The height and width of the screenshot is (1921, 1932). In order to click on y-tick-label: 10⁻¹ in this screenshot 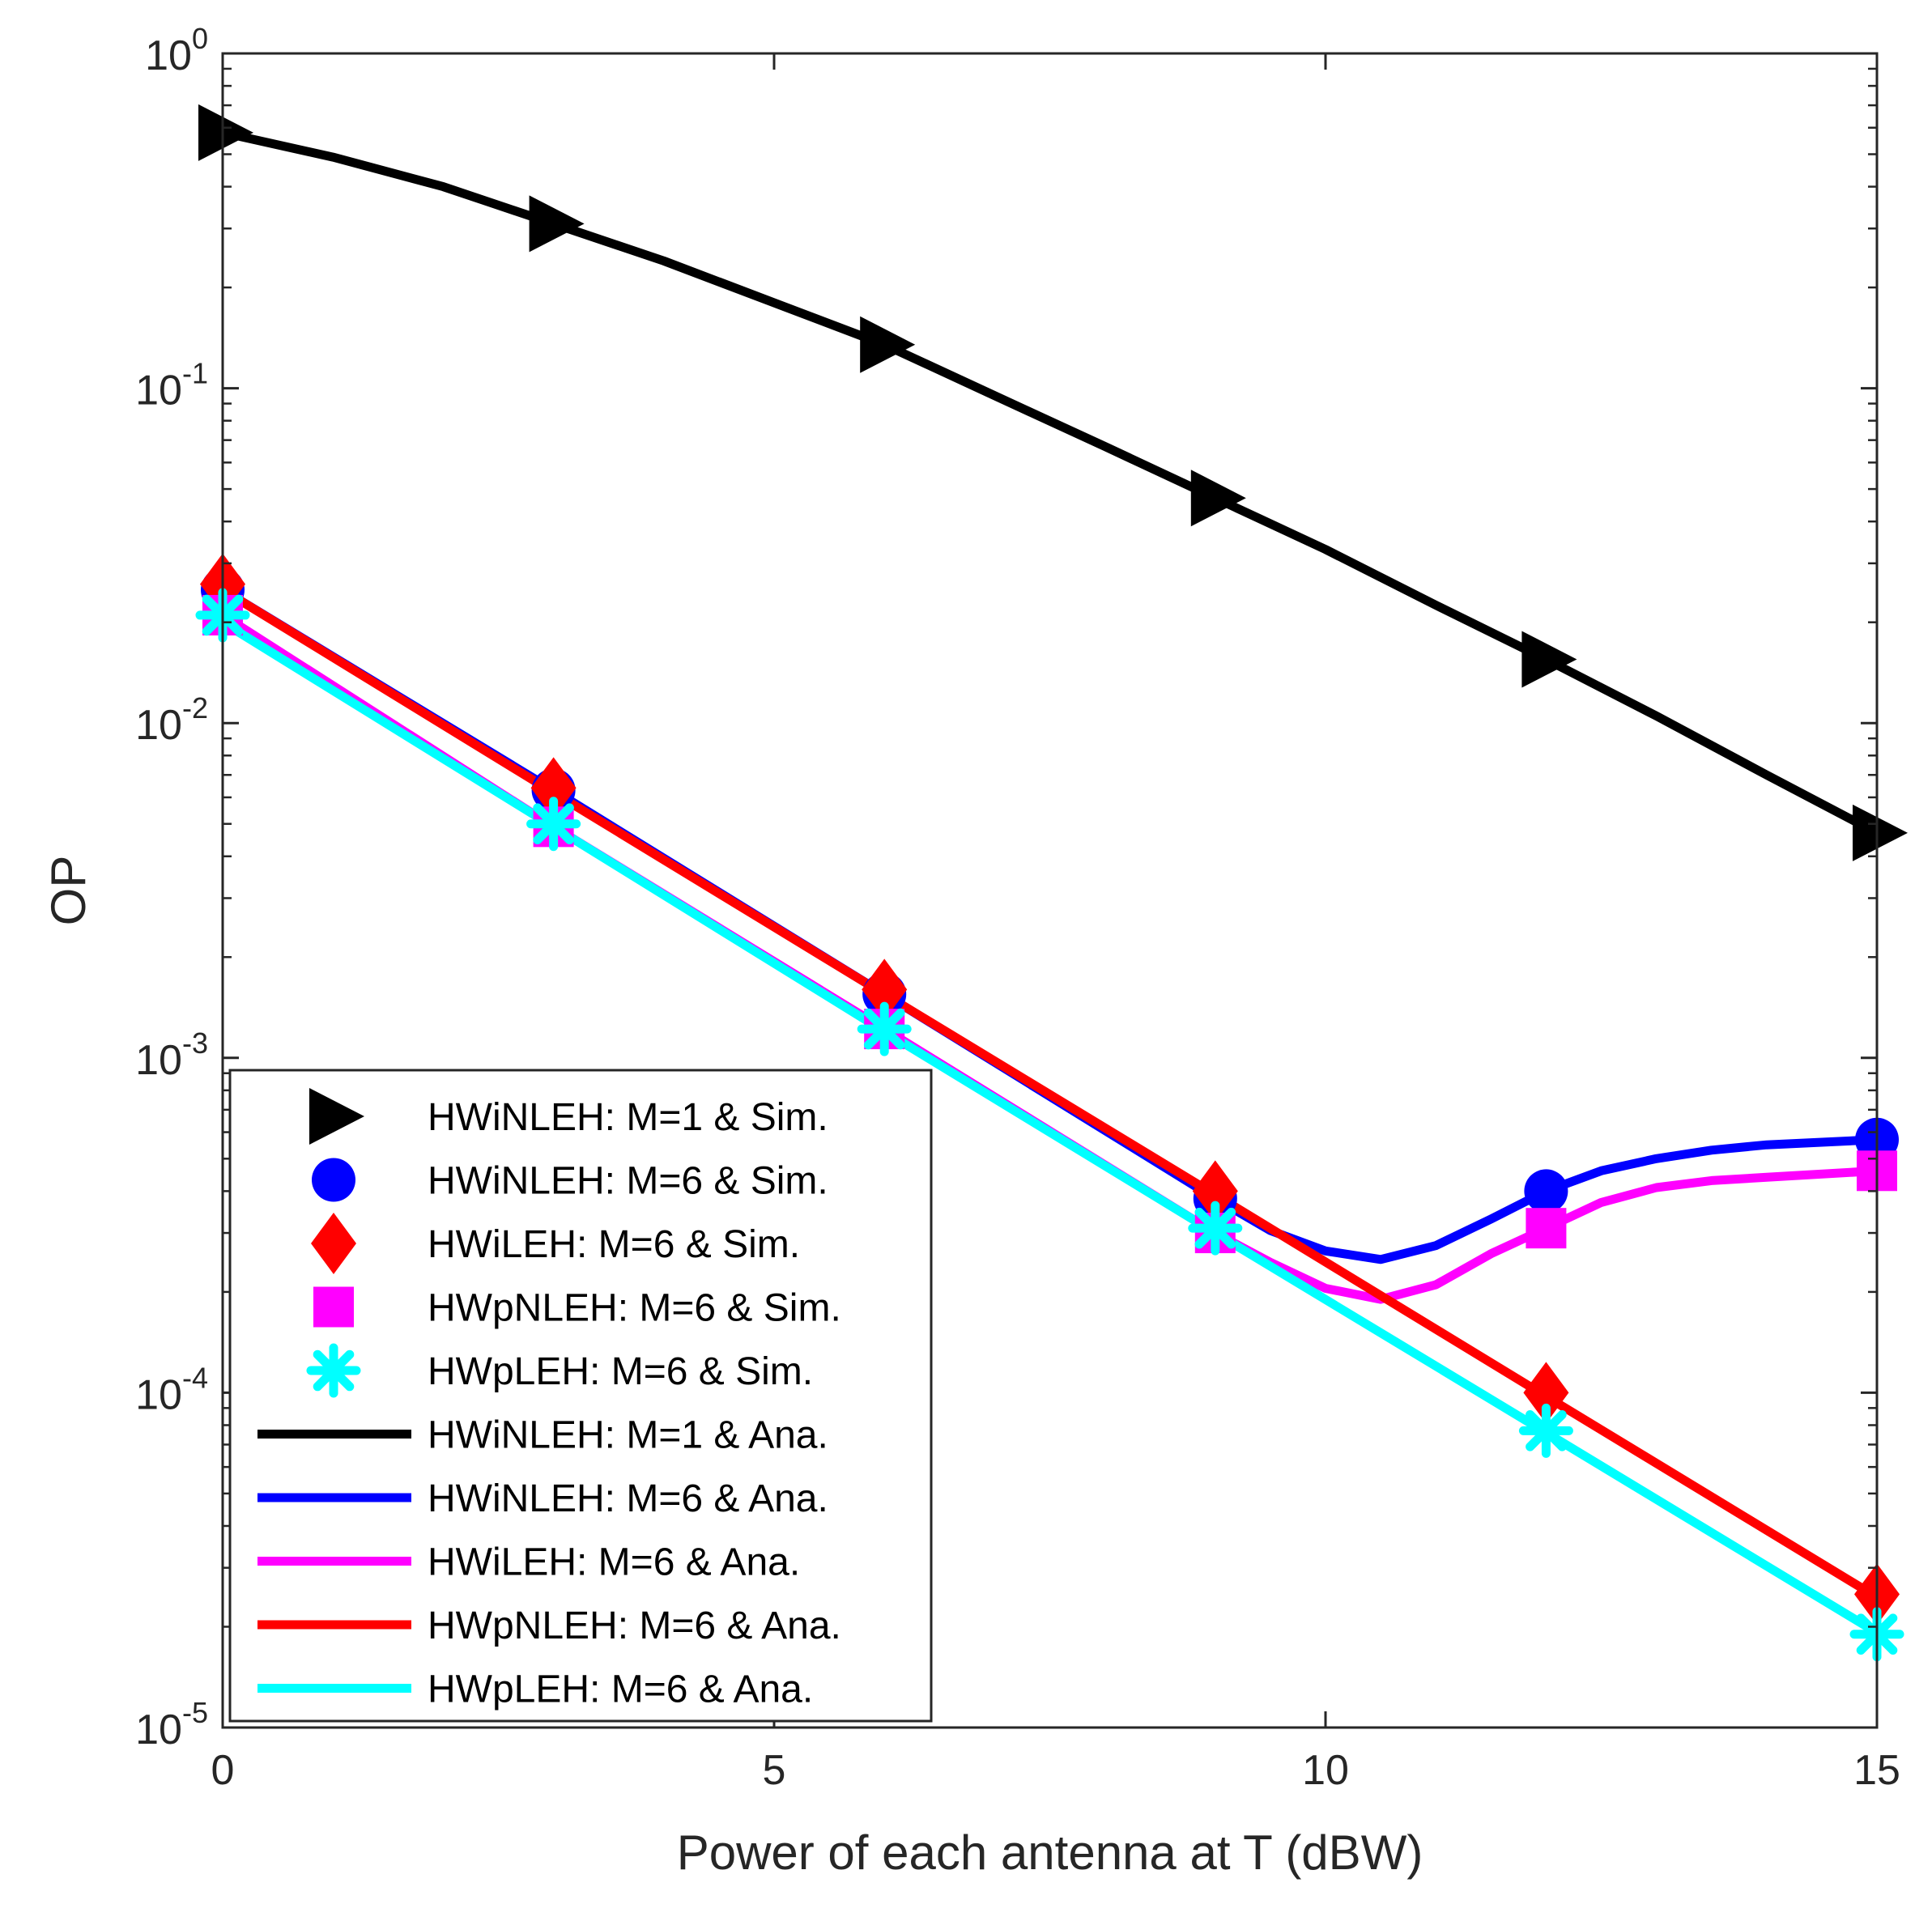, I will do `click(171, 386)`.